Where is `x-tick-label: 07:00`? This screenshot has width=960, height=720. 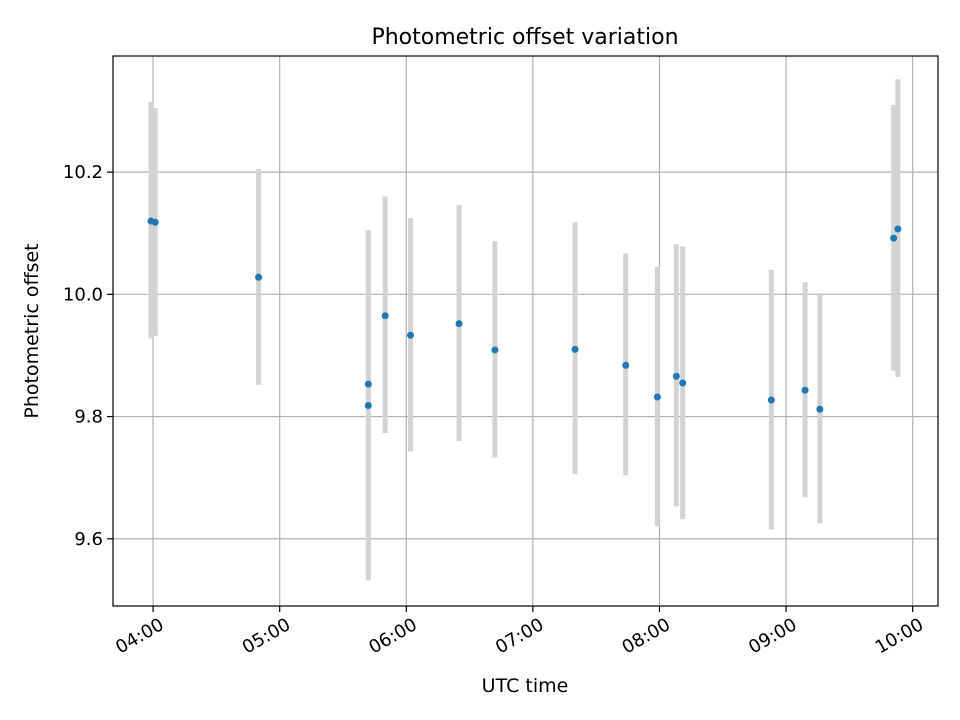 x-tick-label: 07:00 is located at coordinates (519, 636).